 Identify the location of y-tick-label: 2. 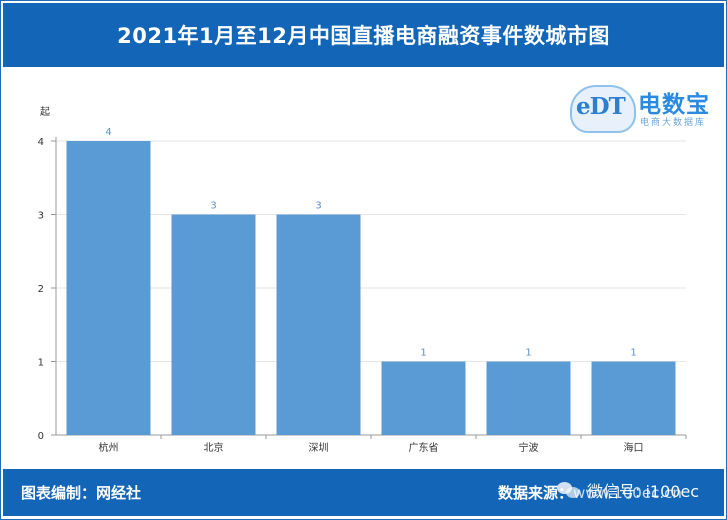
(41, 289).